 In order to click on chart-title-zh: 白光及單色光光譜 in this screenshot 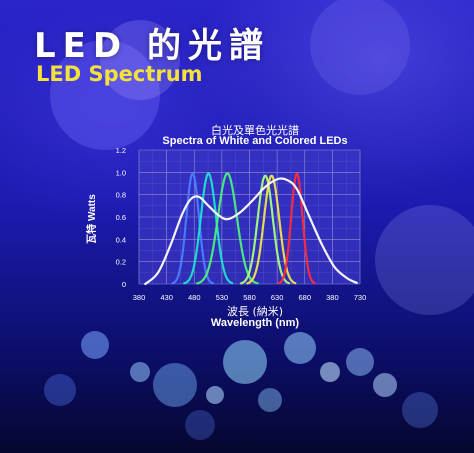, I will do `click(255, 130)`.